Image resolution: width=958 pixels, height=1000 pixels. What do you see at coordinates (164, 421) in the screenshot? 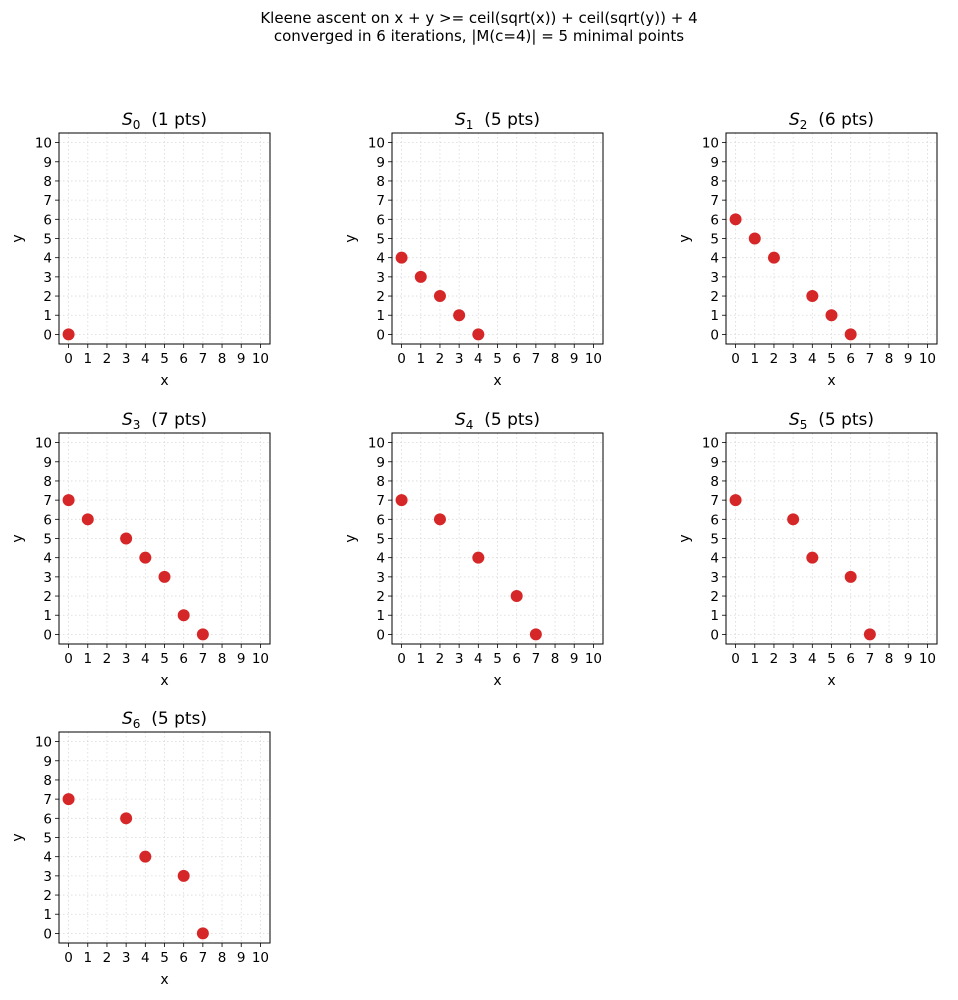
I see `subplot-title: S3 (7 pts)` at bounding box center [164, 421].